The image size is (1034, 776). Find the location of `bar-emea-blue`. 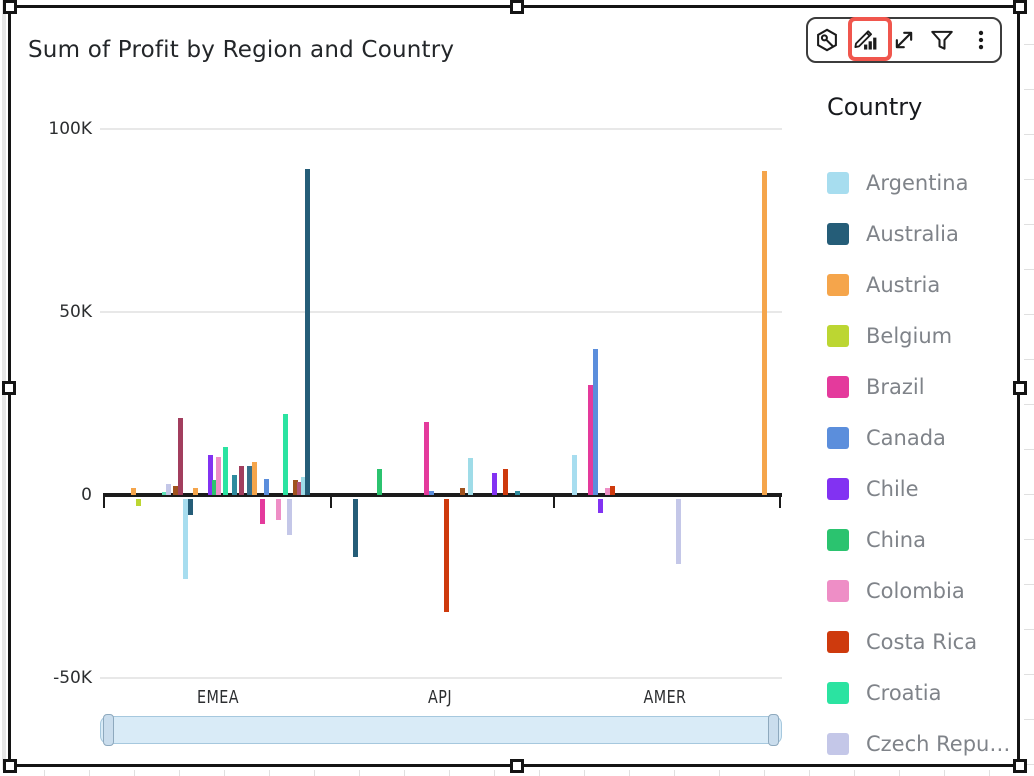

bar-emea-blue is located at coordinates (266, 486).